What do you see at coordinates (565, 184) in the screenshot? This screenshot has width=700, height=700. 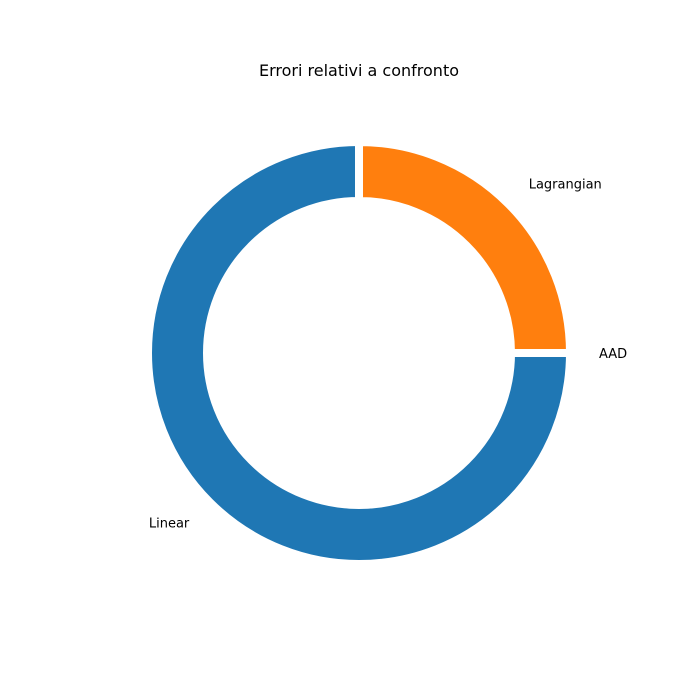 I see `slice-label-lagrangian: Lagrangian` at bounding box center [565, 184].